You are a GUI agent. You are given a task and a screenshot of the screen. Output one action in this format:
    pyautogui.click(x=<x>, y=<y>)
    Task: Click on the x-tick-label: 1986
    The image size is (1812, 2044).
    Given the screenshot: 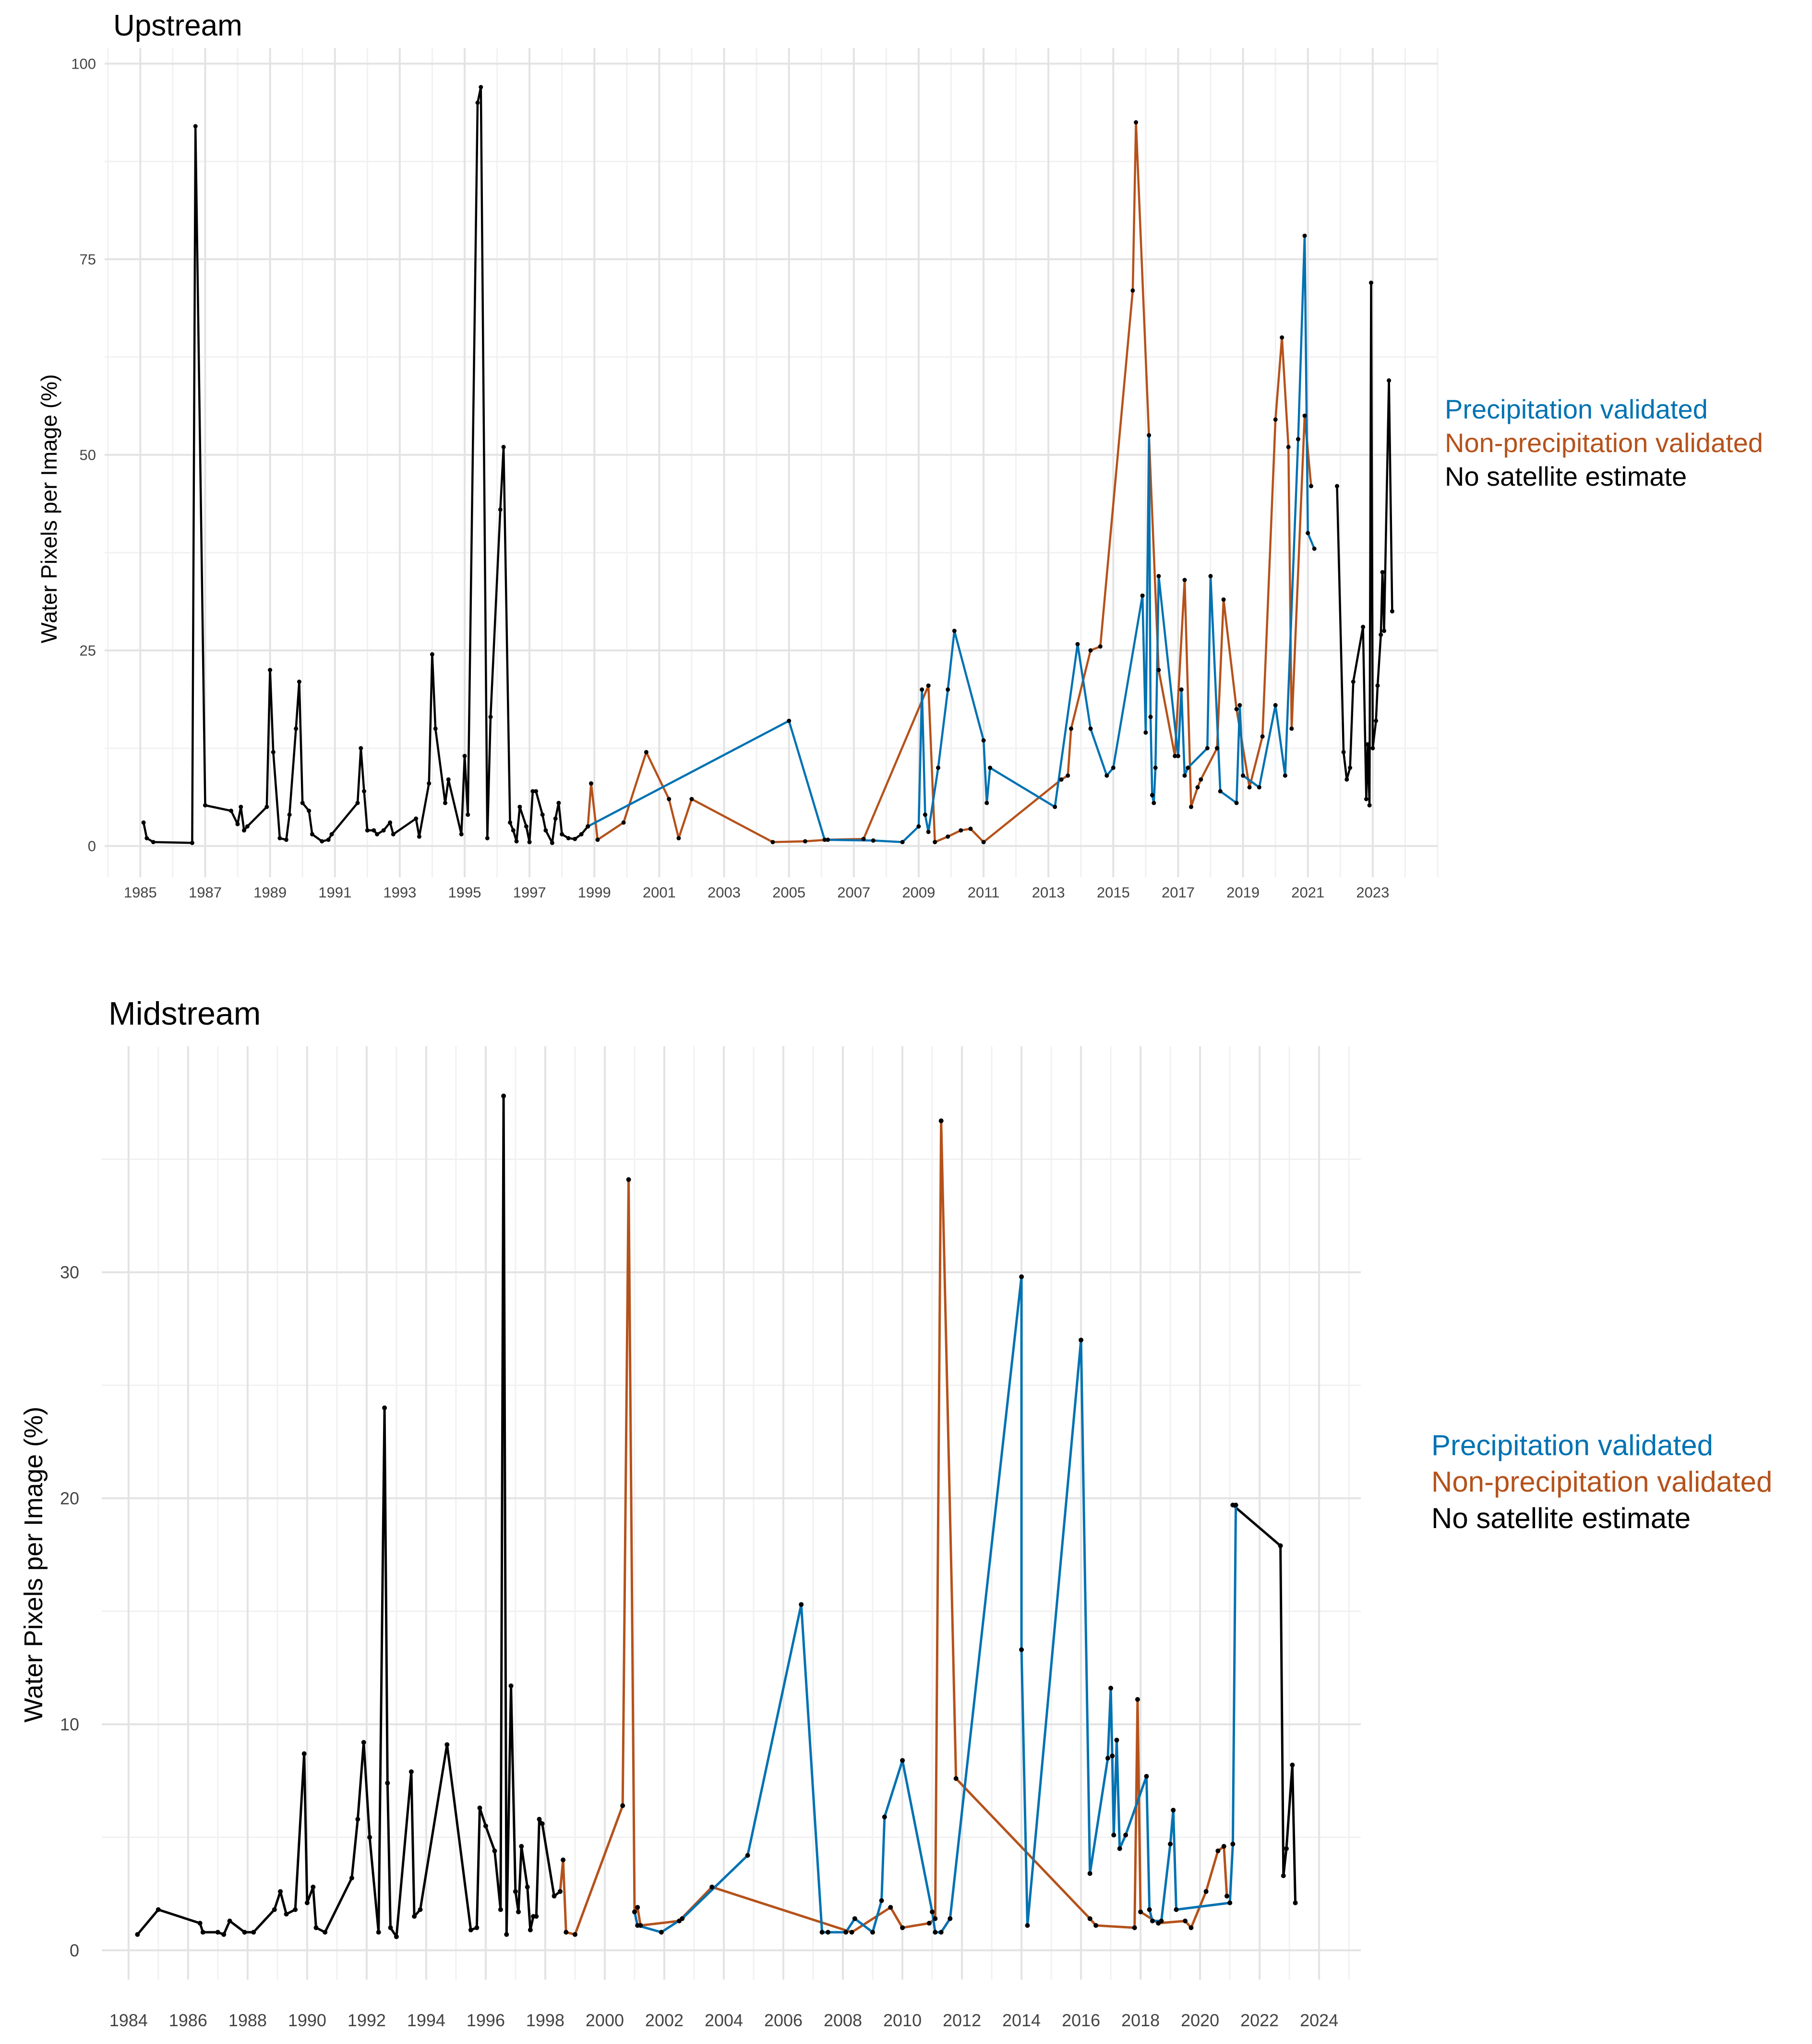 What is the action you would take?
    pyautogui.click(x=188, y=2020)
    